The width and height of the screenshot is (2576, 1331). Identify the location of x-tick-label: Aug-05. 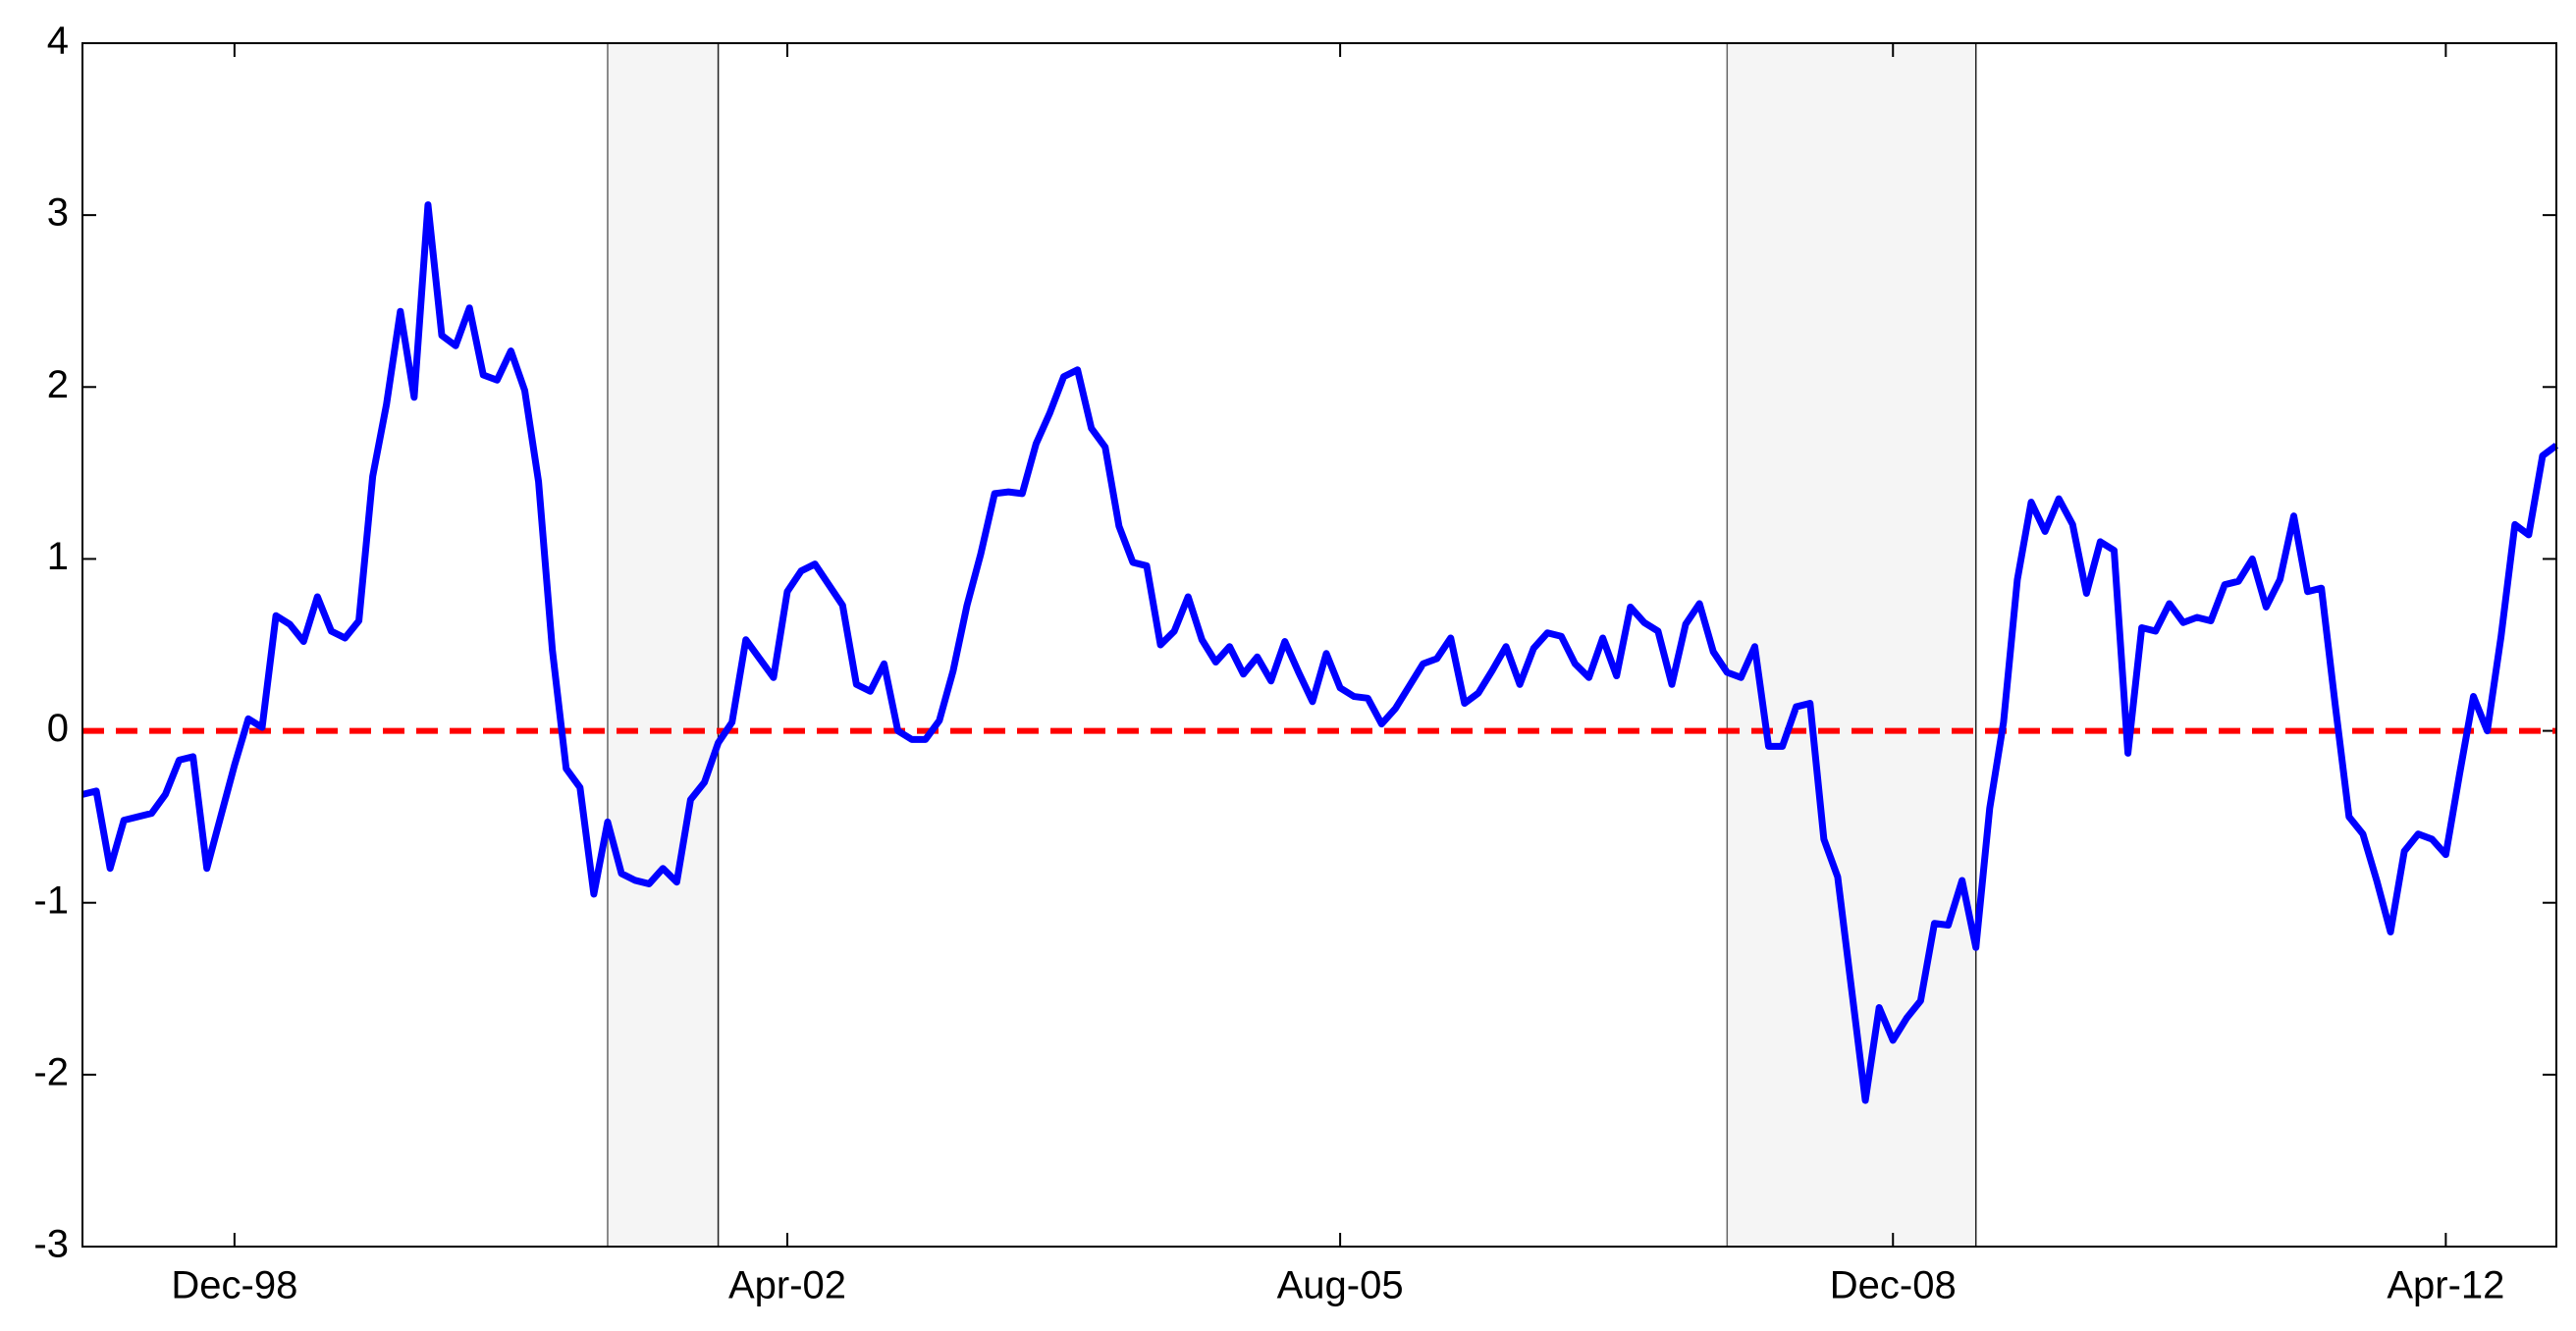
(1340, 1285).